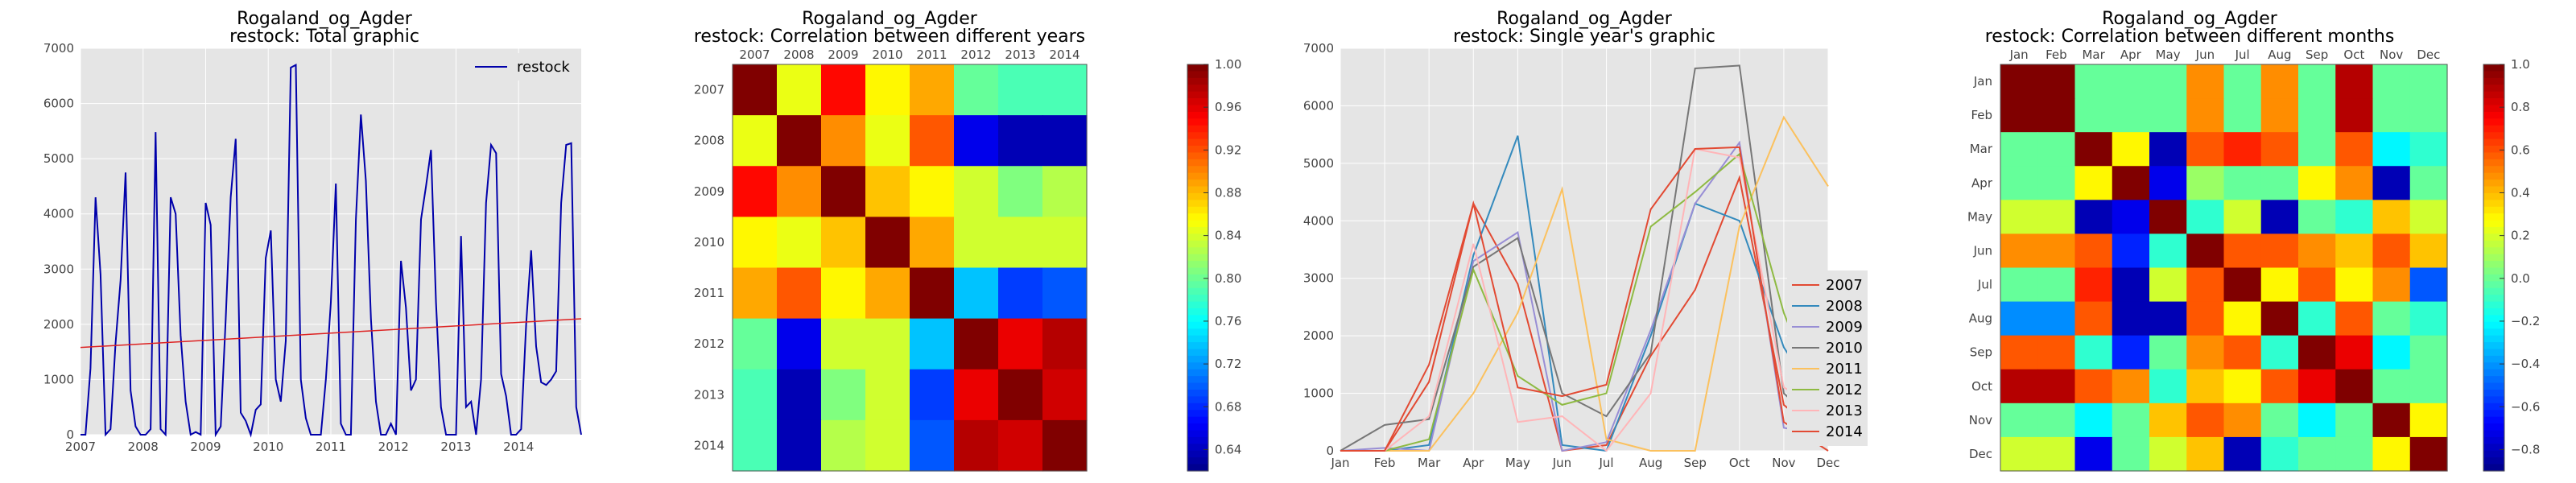  What do you see at coordinates (1318, 278) in the screenshot?
I see `y-tick-label: 3000` at bounding box center [1318, 278].